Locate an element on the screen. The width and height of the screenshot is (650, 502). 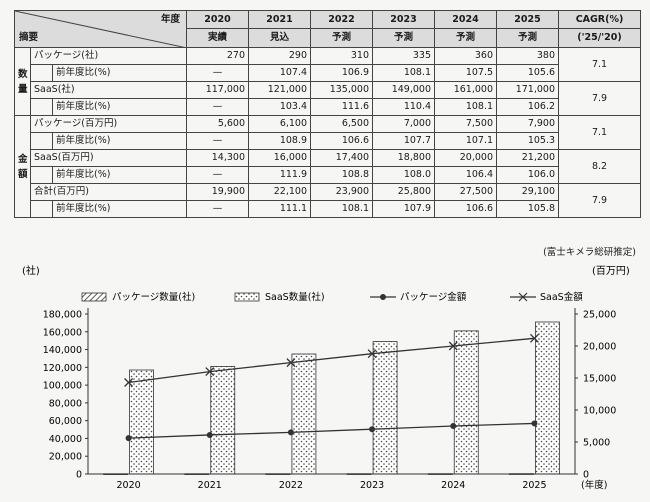
table-row: 数量パッケージ(社) 270 290 310 335 360 380 7.1 is located at coordinates (328, 81).